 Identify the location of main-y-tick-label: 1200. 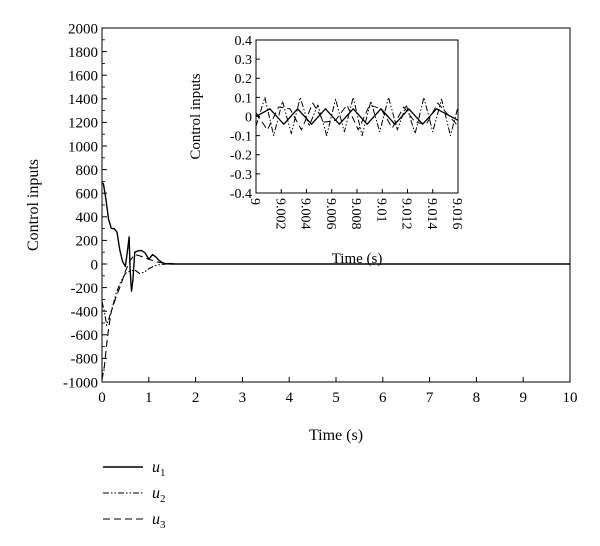
(83, 124).